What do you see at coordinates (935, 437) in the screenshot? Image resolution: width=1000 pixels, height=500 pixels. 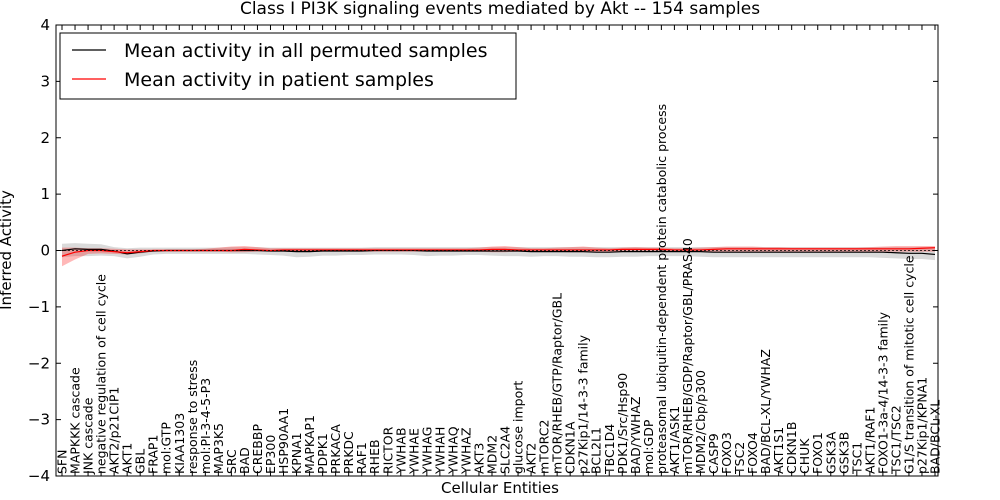 I see `x-tick-label: BAD/BCL-XL` at bounding box center [935, 437].